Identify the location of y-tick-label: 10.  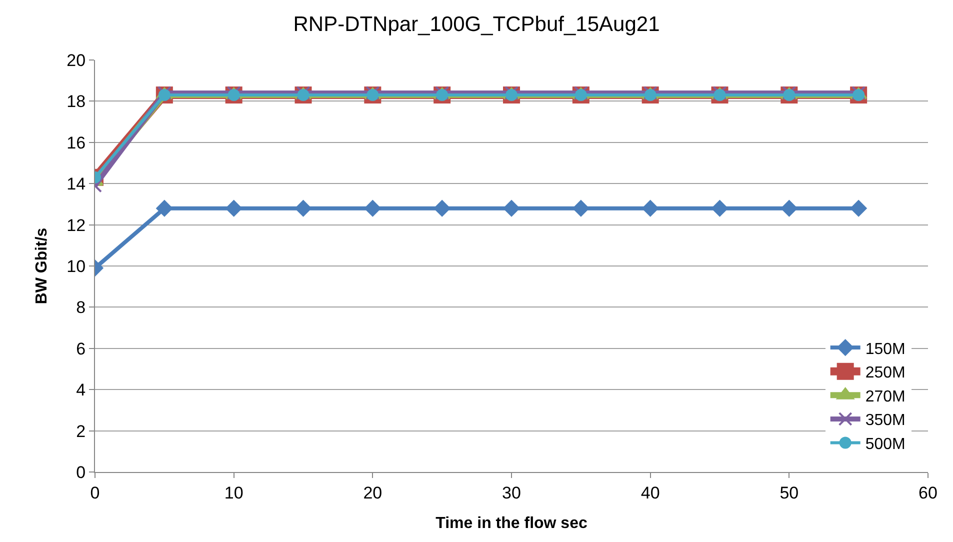
(76, 266).